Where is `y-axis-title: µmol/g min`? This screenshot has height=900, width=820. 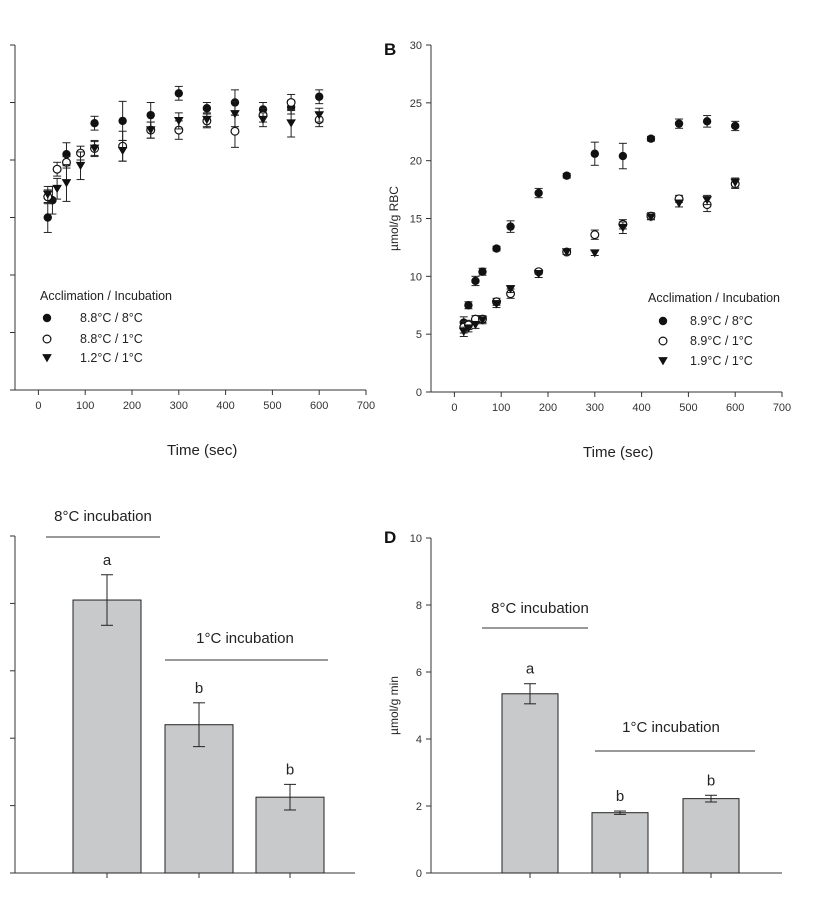
y-axis-title: µmol/g min is located at coordinates (394, 705).